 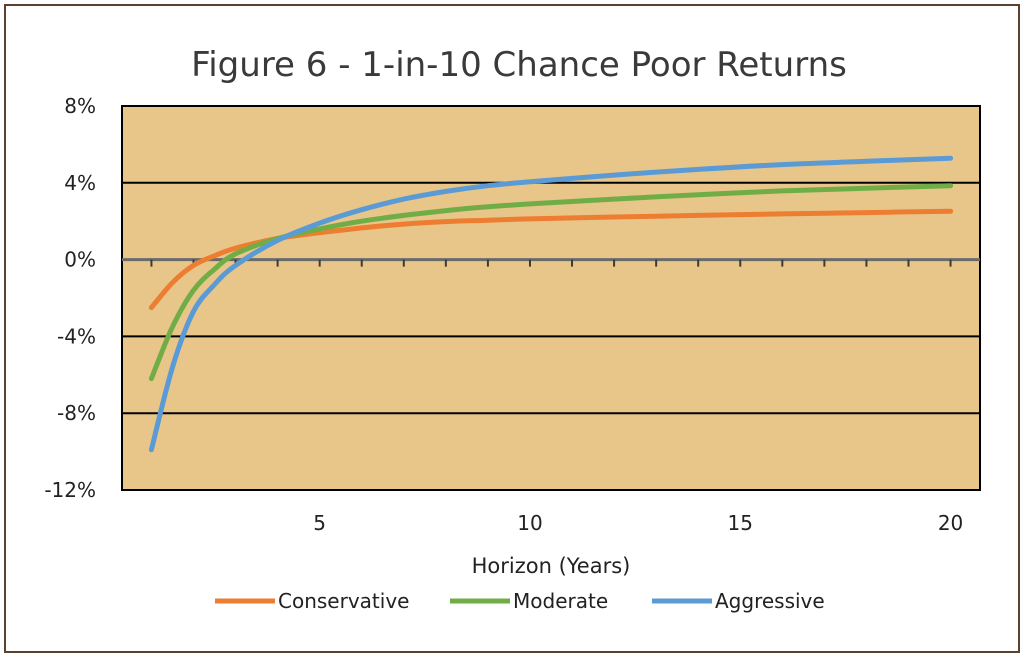 I want to click on y-tick-label: 0%, so click(x=80, y=260).